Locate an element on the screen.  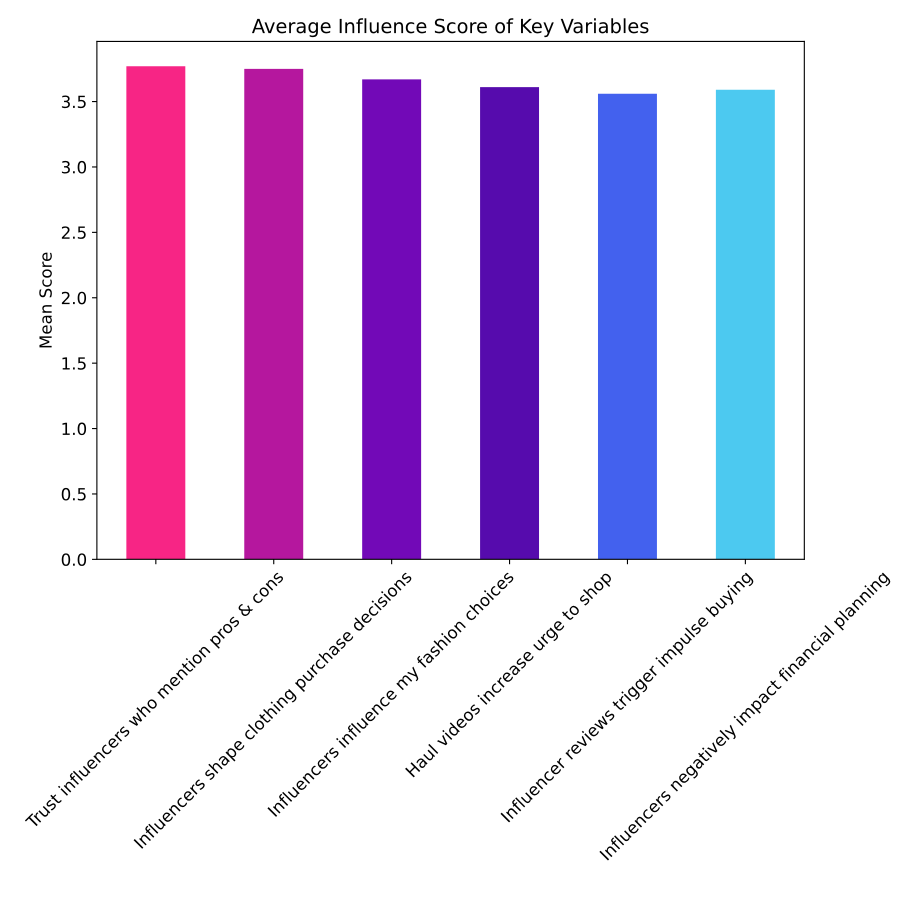
chart-title: Average Influence Score of Key Variables is located at coordinates (450, 28).